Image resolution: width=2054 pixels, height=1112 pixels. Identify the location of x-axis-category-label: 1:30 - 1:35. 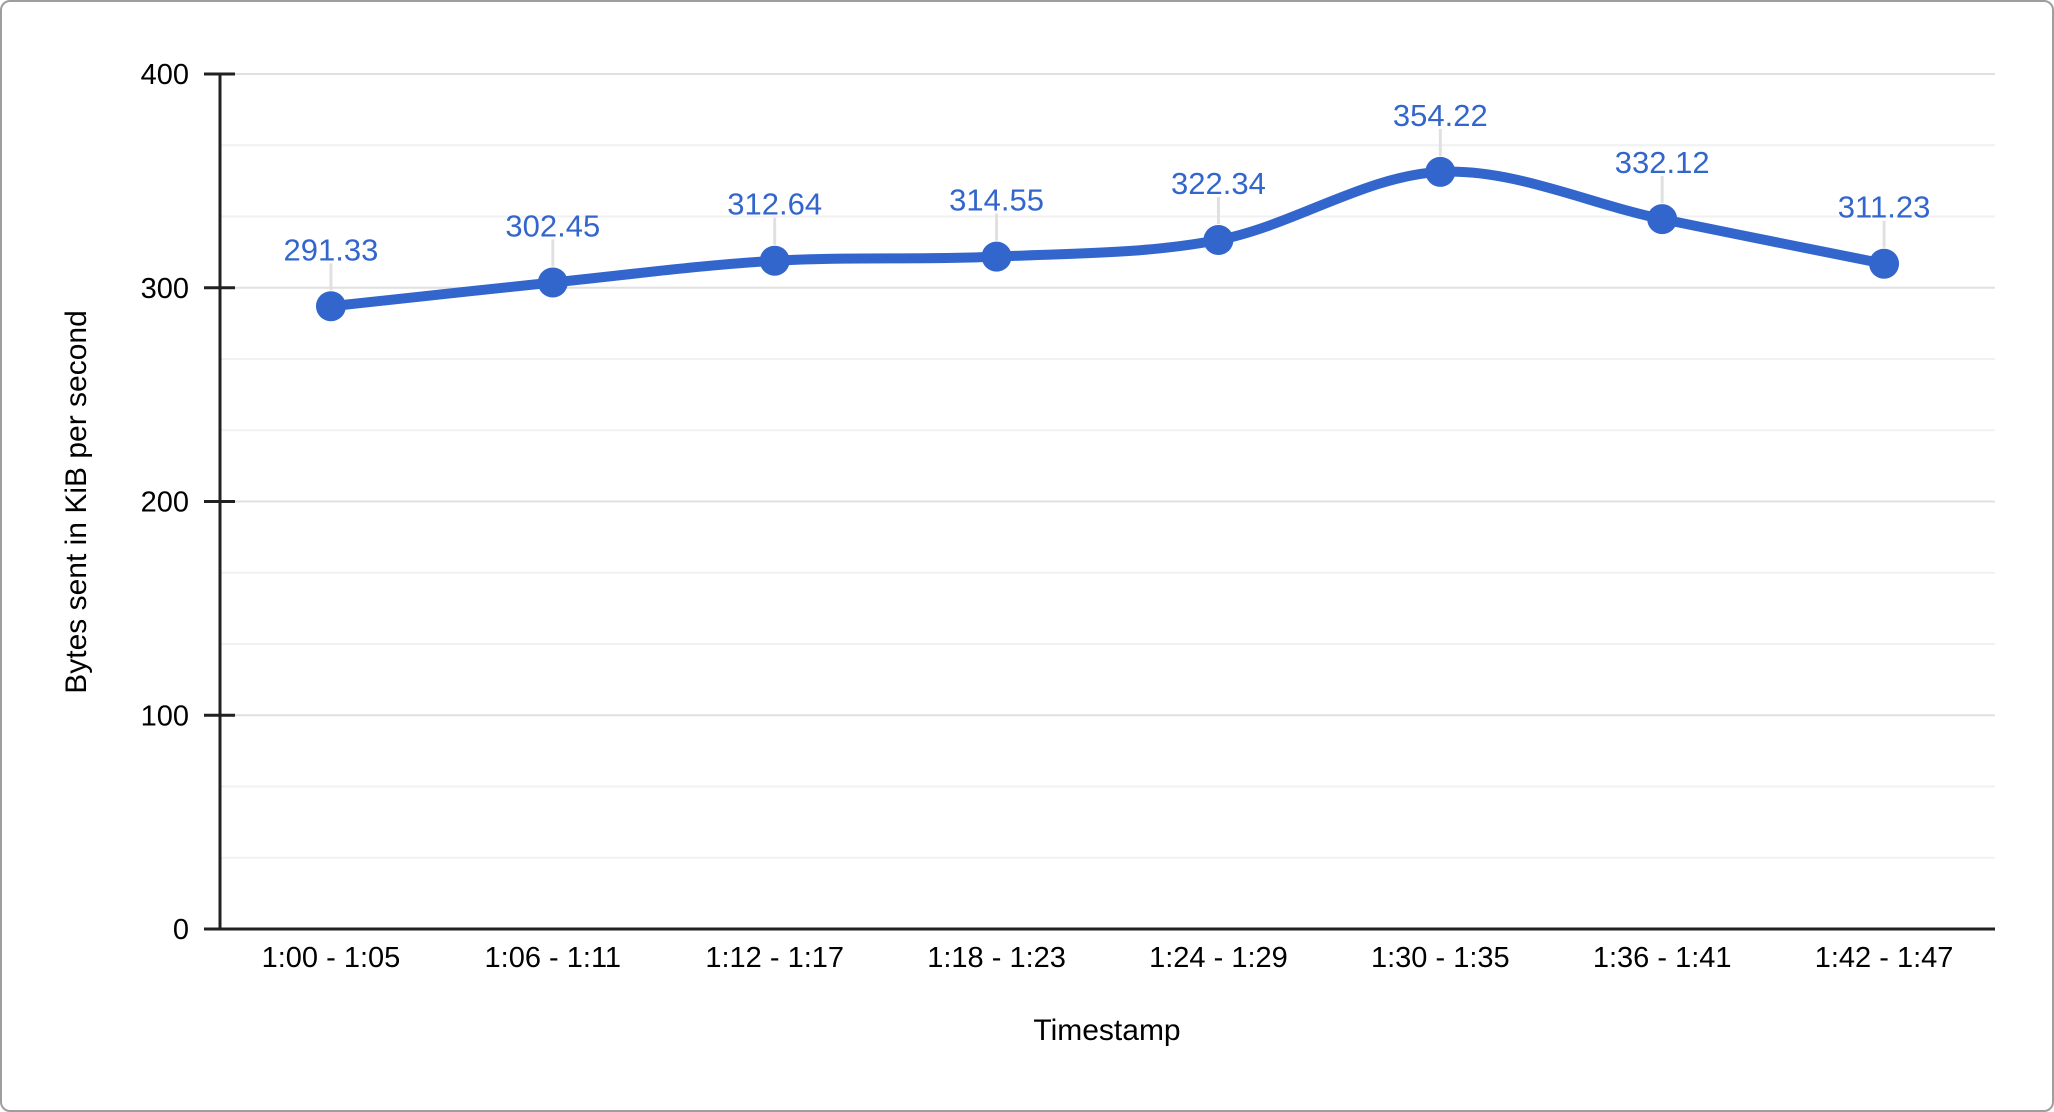
(1440, 958).